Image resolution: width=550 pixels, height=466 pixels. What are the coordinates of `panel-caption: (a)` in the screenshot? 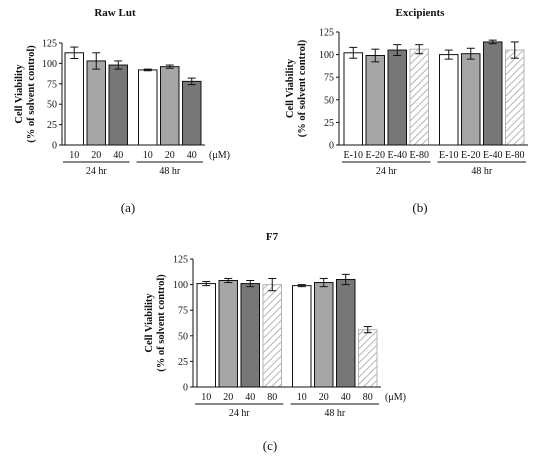 It's located at (128, 207).